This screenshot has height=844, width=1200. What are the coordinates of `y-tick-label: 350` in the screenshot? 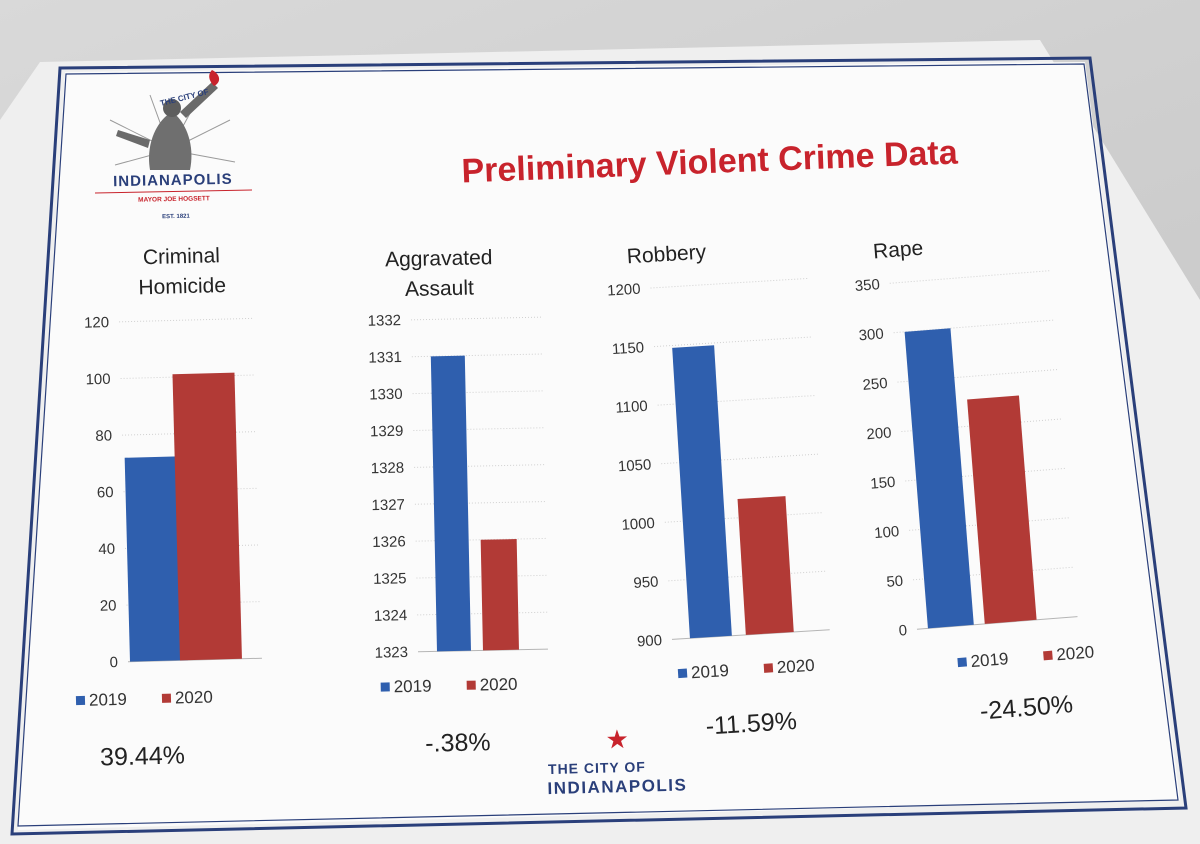 It's located at (867, 285).